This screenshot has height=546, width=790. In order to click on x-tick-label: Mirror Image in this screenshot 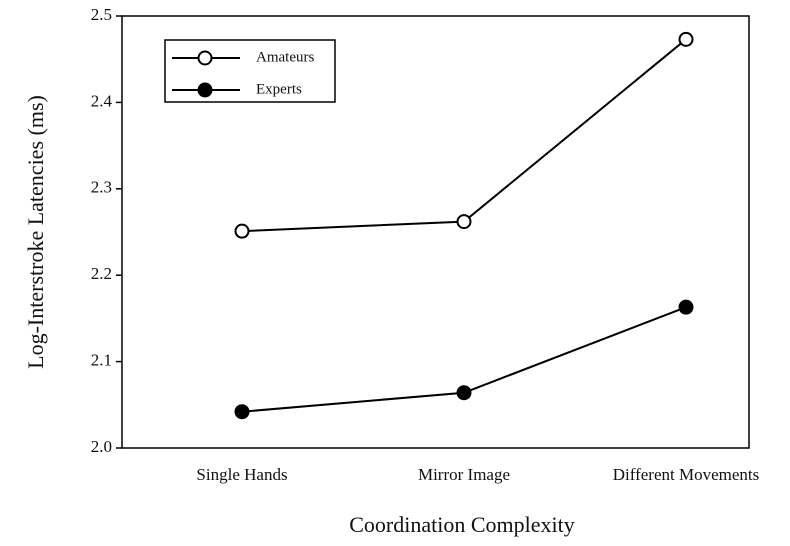, I will do `click(464, 474)`.